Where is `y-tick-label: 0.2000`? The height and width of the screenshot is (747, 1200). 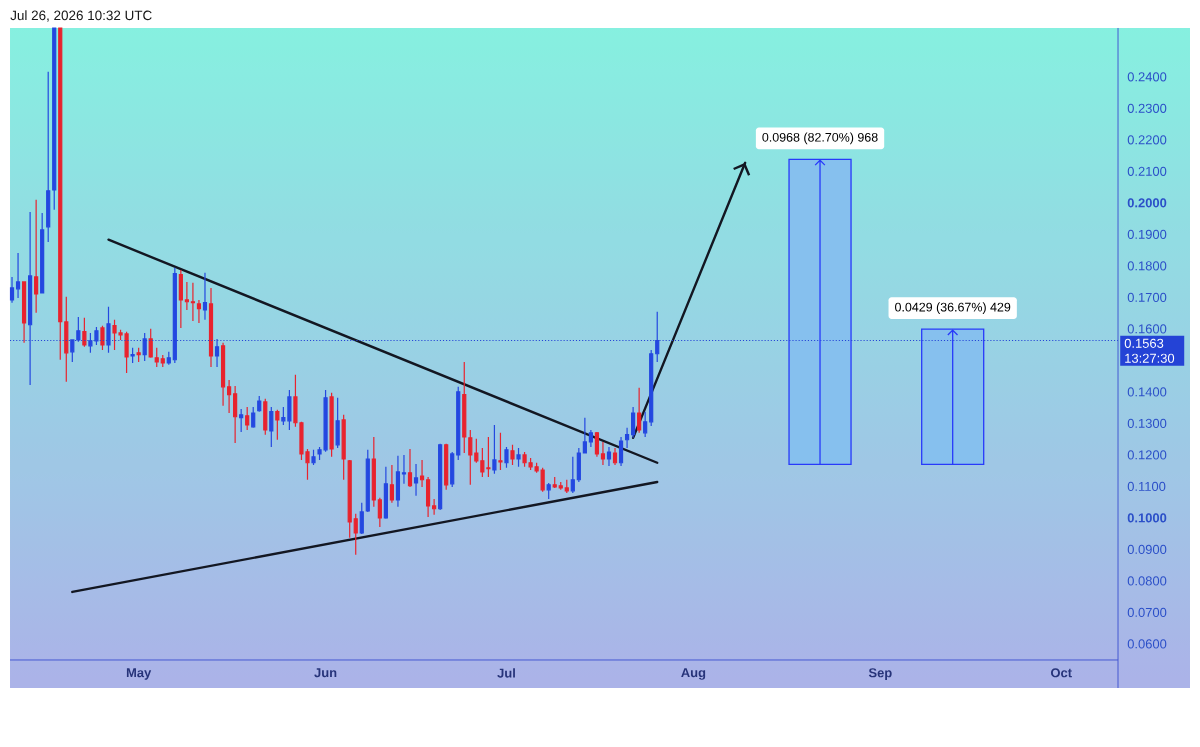 y-tick-label: 0.2000 is located at coordinates (1147, 203).